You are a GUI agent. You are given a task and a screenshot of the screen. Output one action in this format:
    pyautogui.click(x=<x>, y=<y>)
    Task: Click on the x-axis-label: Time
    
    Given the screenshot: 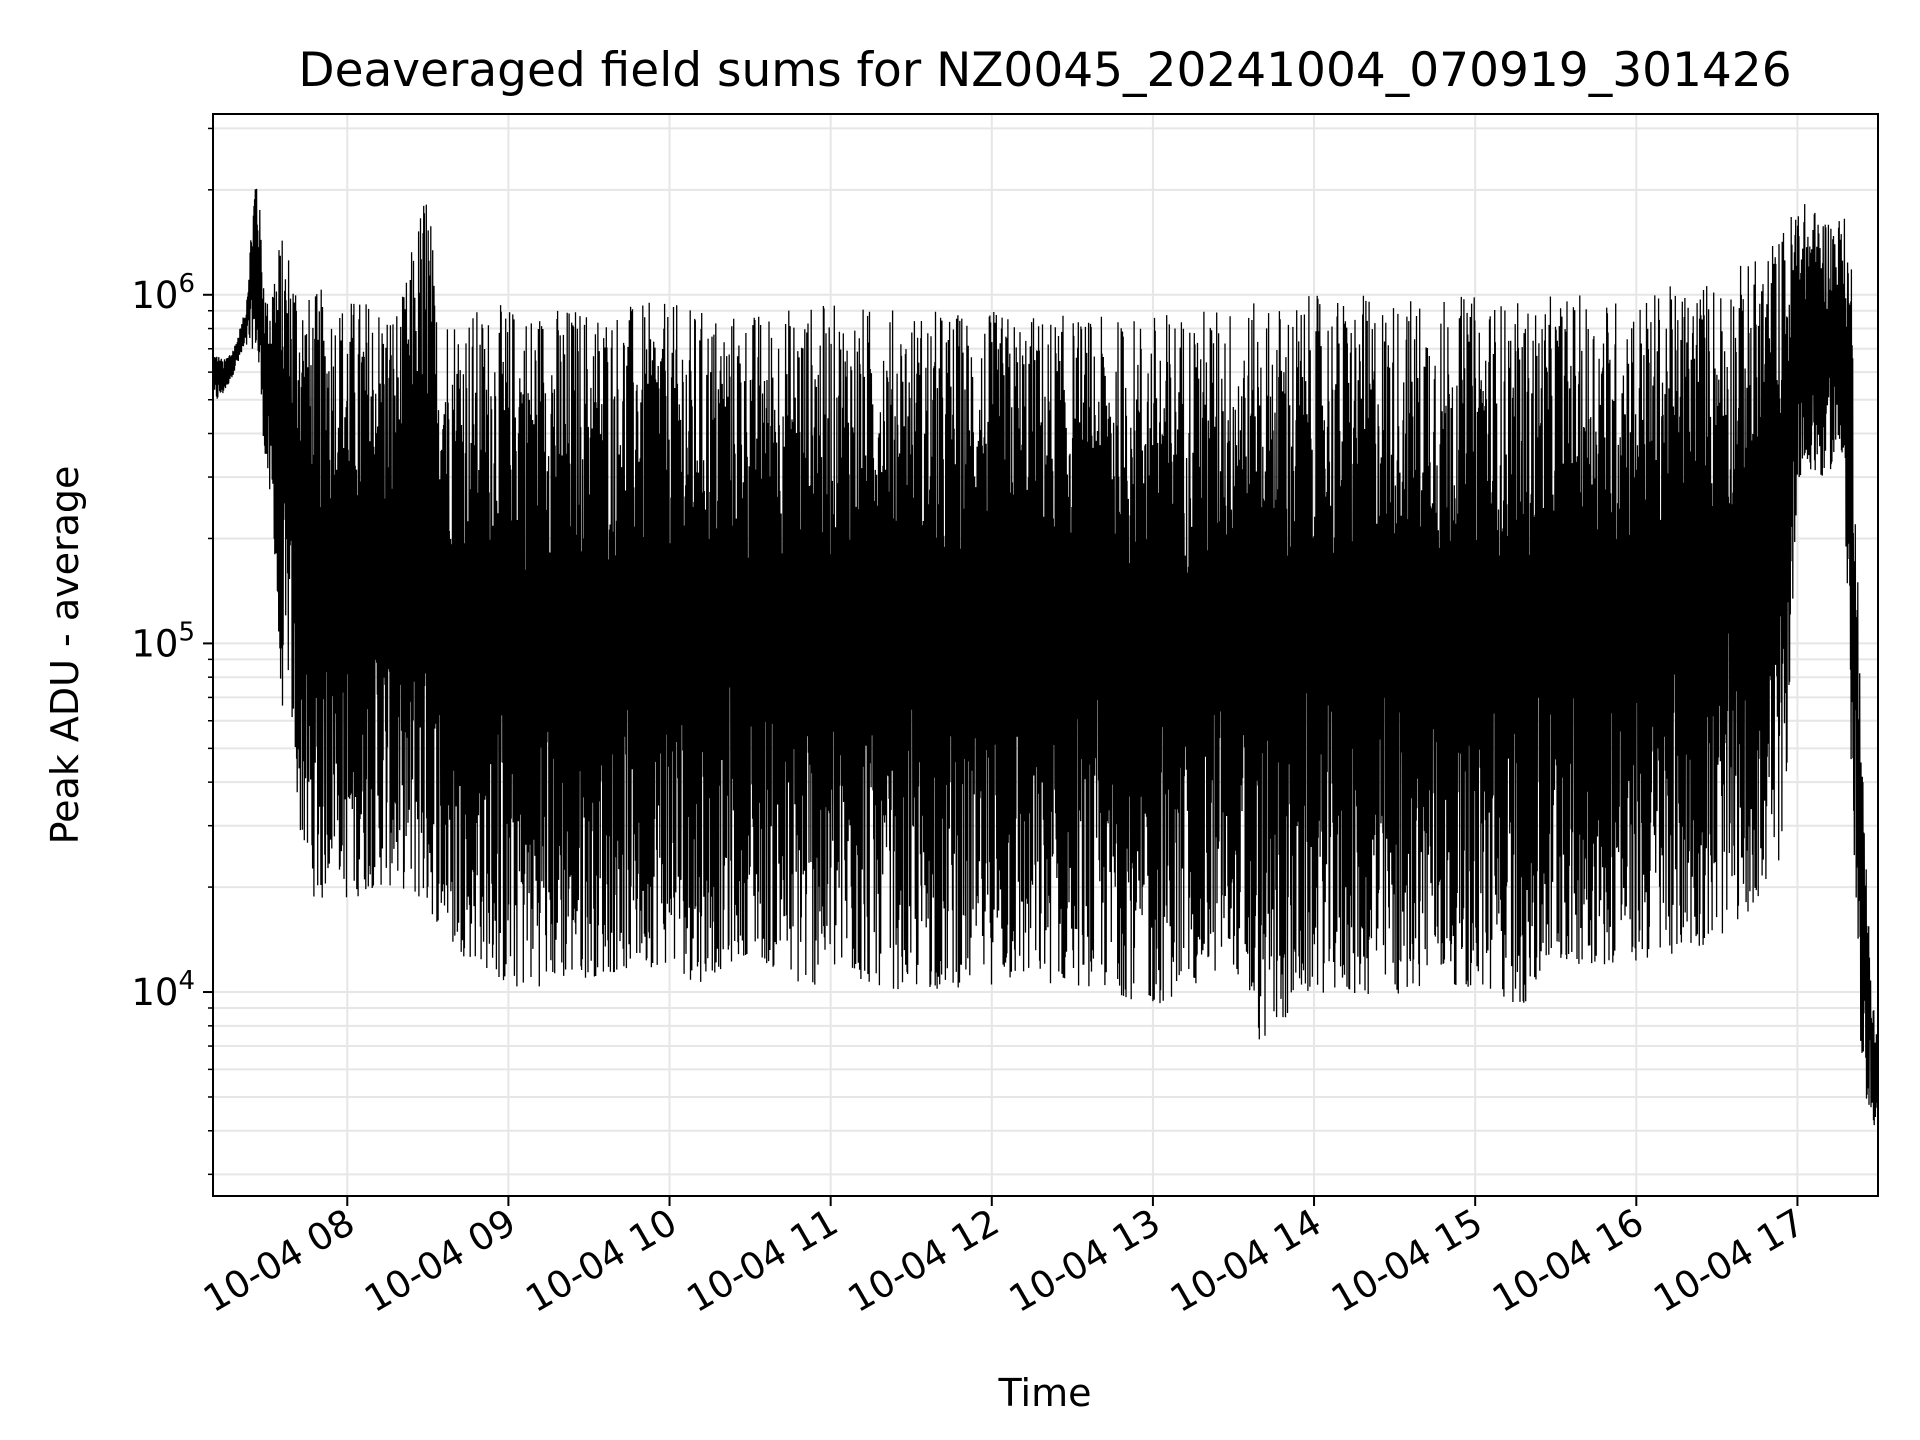 What is the action you would take?
    pyautogui.click(x=1045, y=1393)
    